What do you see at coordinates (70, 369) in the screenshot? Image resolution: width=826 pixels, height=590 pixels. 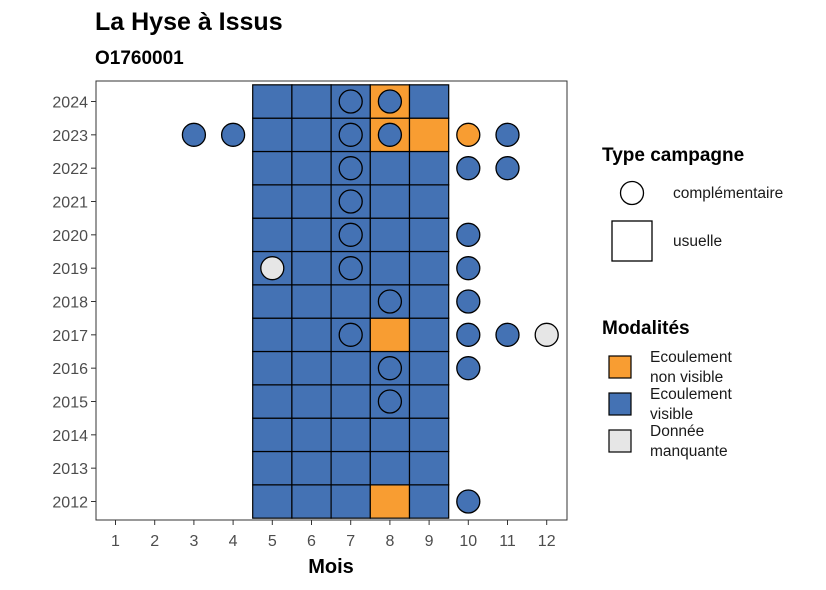 I see `y-tick-label-2016: 2016` at bounding box center [70, 369].